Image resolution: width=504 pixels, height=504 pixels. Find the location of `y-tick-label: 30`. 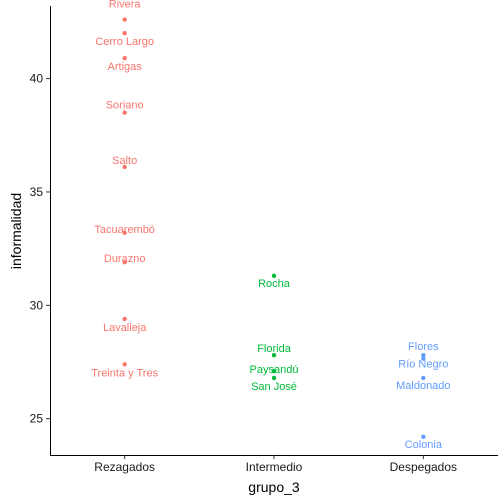

y-tick-label: 30 is located at coordinates (37, 305).